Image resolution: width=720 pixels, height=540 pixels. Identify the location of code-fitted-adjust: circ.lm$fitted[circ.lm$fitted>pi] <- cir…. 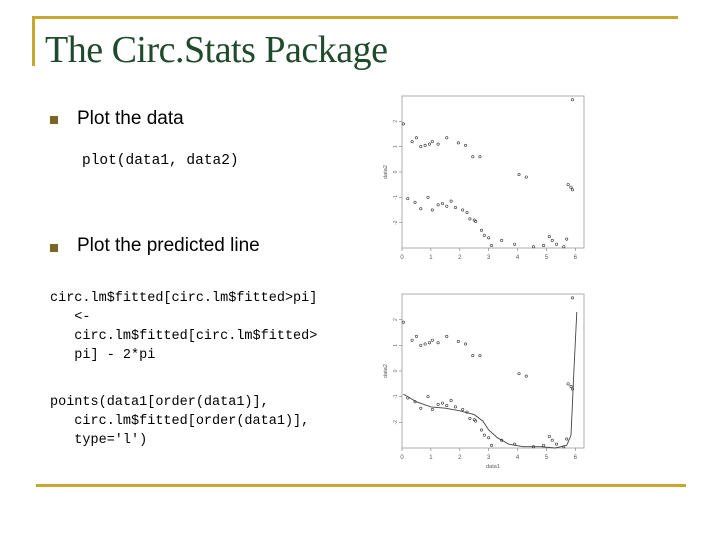
(184, 327).